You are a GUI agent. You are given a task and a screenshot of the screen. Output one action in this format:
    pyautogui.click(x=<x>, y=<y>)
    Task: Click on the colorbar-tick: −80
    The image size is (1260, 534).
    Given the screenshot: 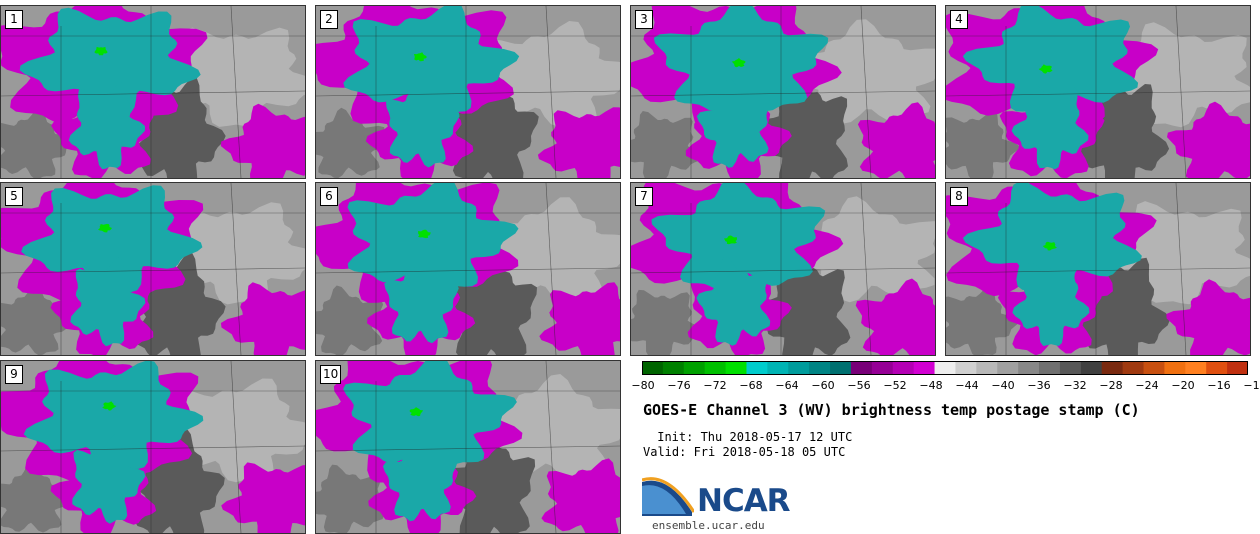 What is the action you would take?
    pyautogui.click(x=643, y=385)
    